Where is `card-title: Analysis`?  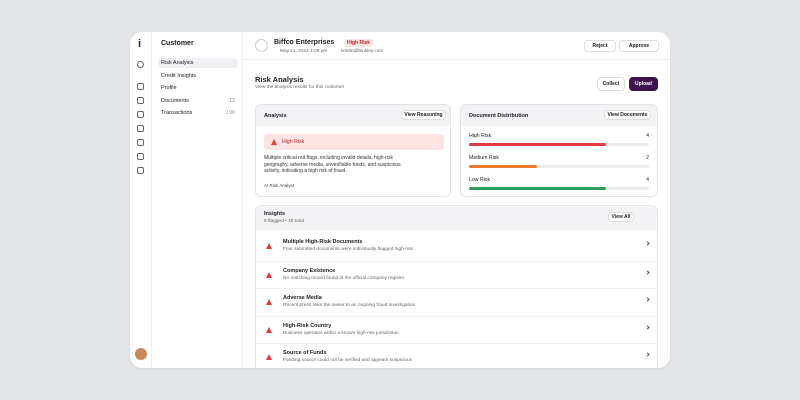
card-title: Analysis is located at coordinates (275, 116).